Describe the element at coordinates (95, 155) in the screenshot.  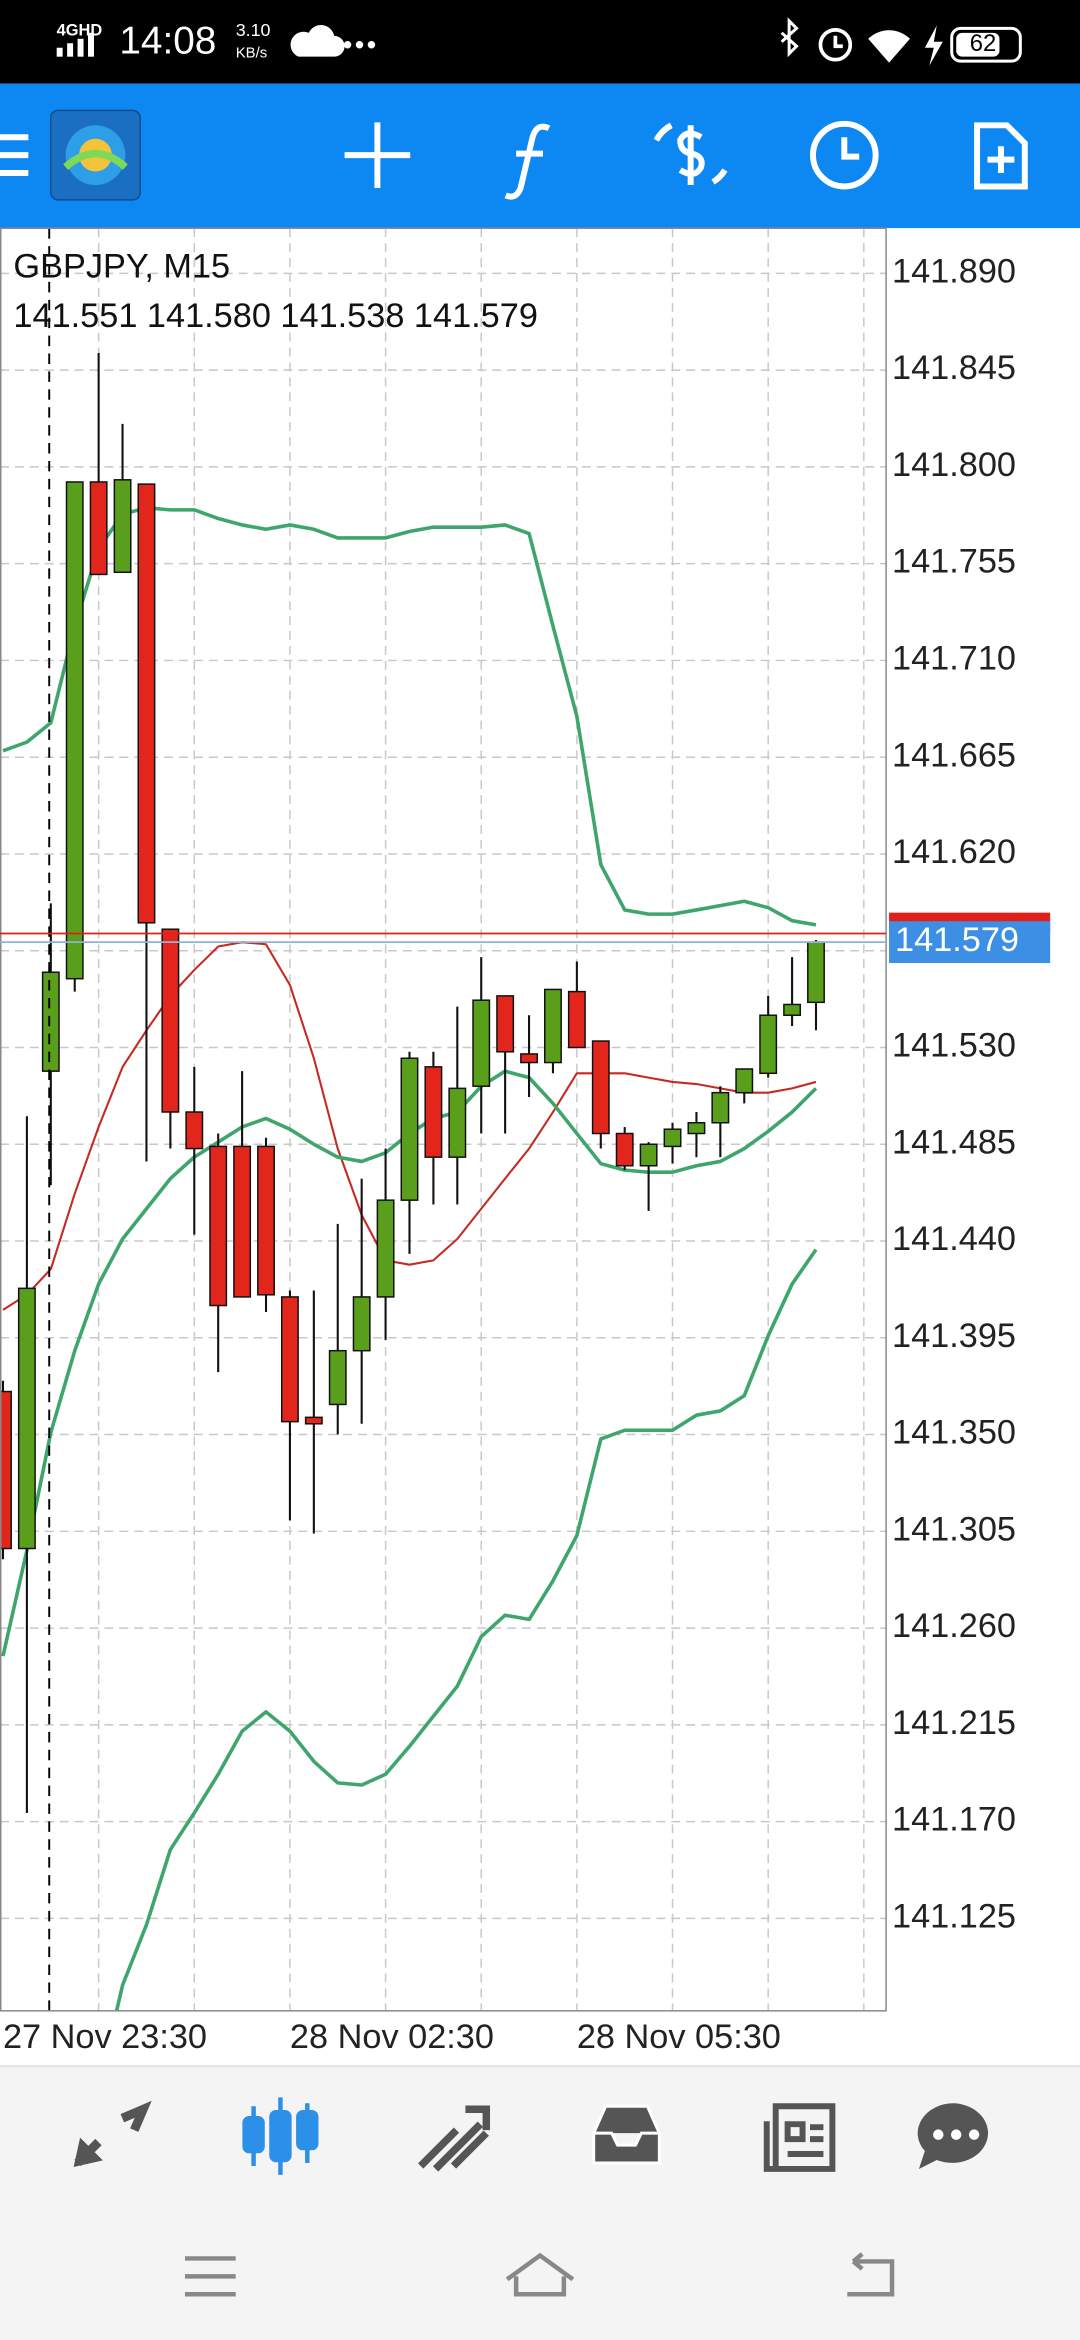
I see `app-logo` at that location.